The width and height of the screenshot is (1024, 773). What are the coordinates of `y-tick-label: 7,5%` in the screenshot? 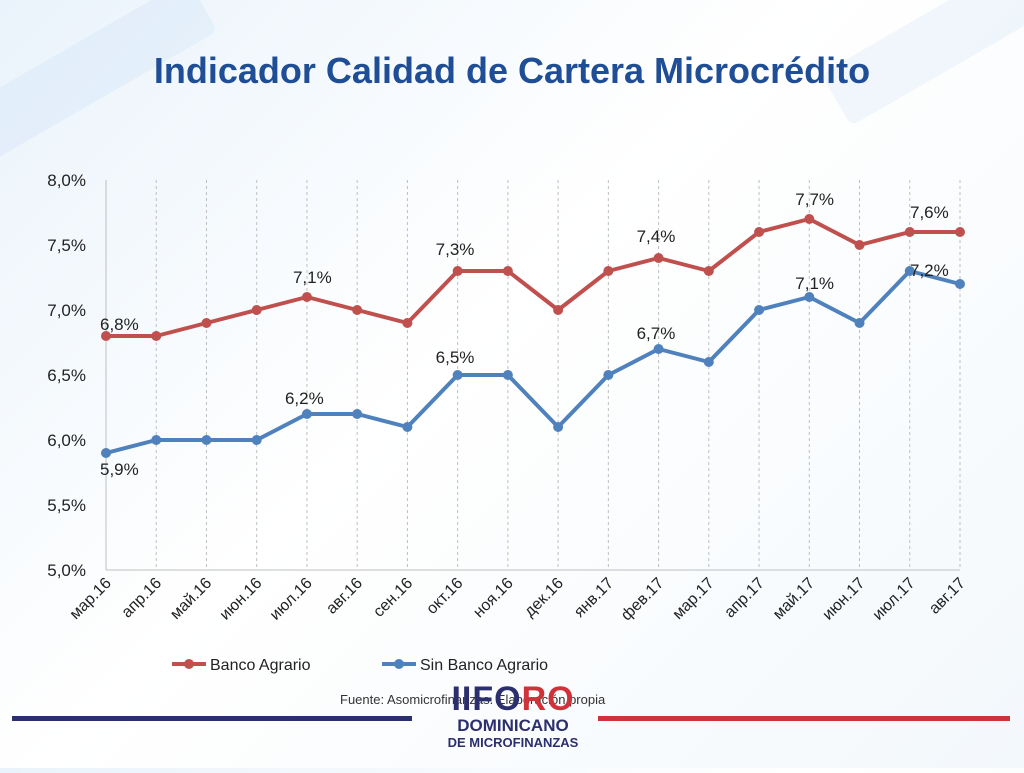 It's located at (66, 245).